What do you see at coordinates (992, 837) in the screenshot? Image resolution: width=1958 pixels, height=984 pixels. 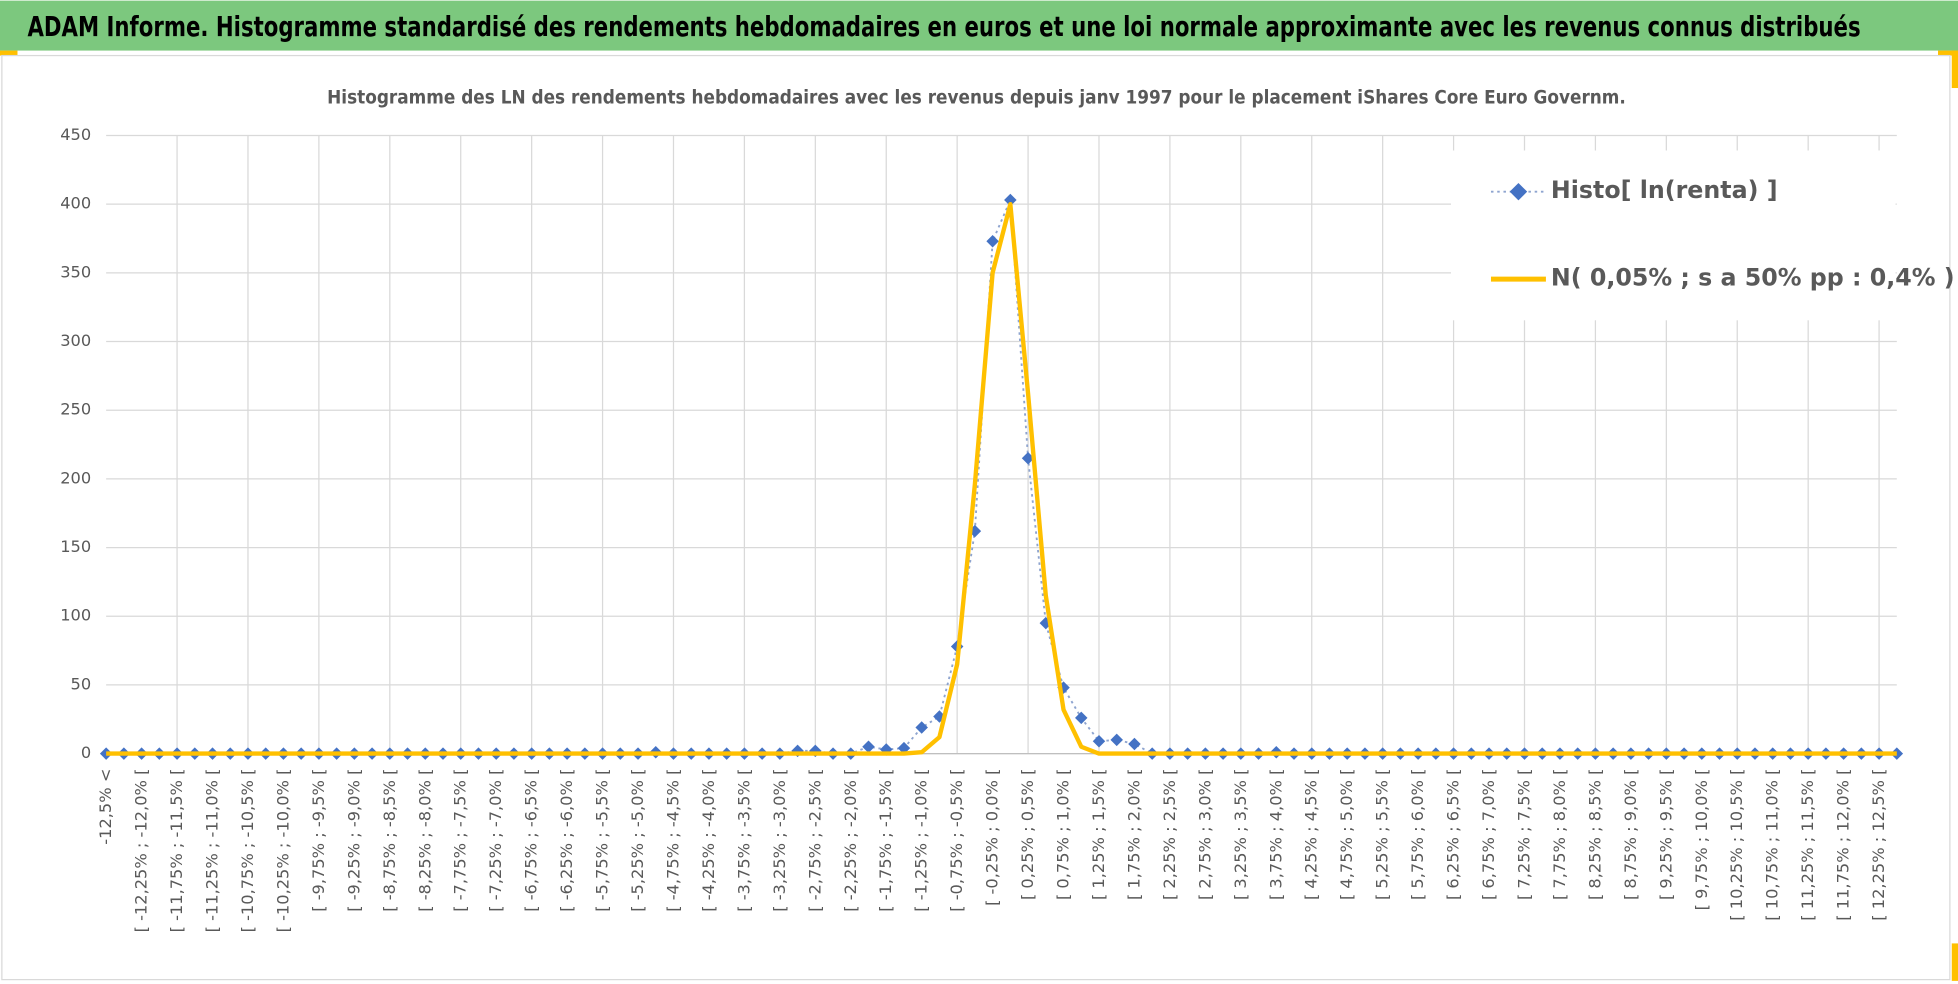 I see `x-tick-label: [ -0,25% ; 0,0% [` at bounding box center [992, 837].